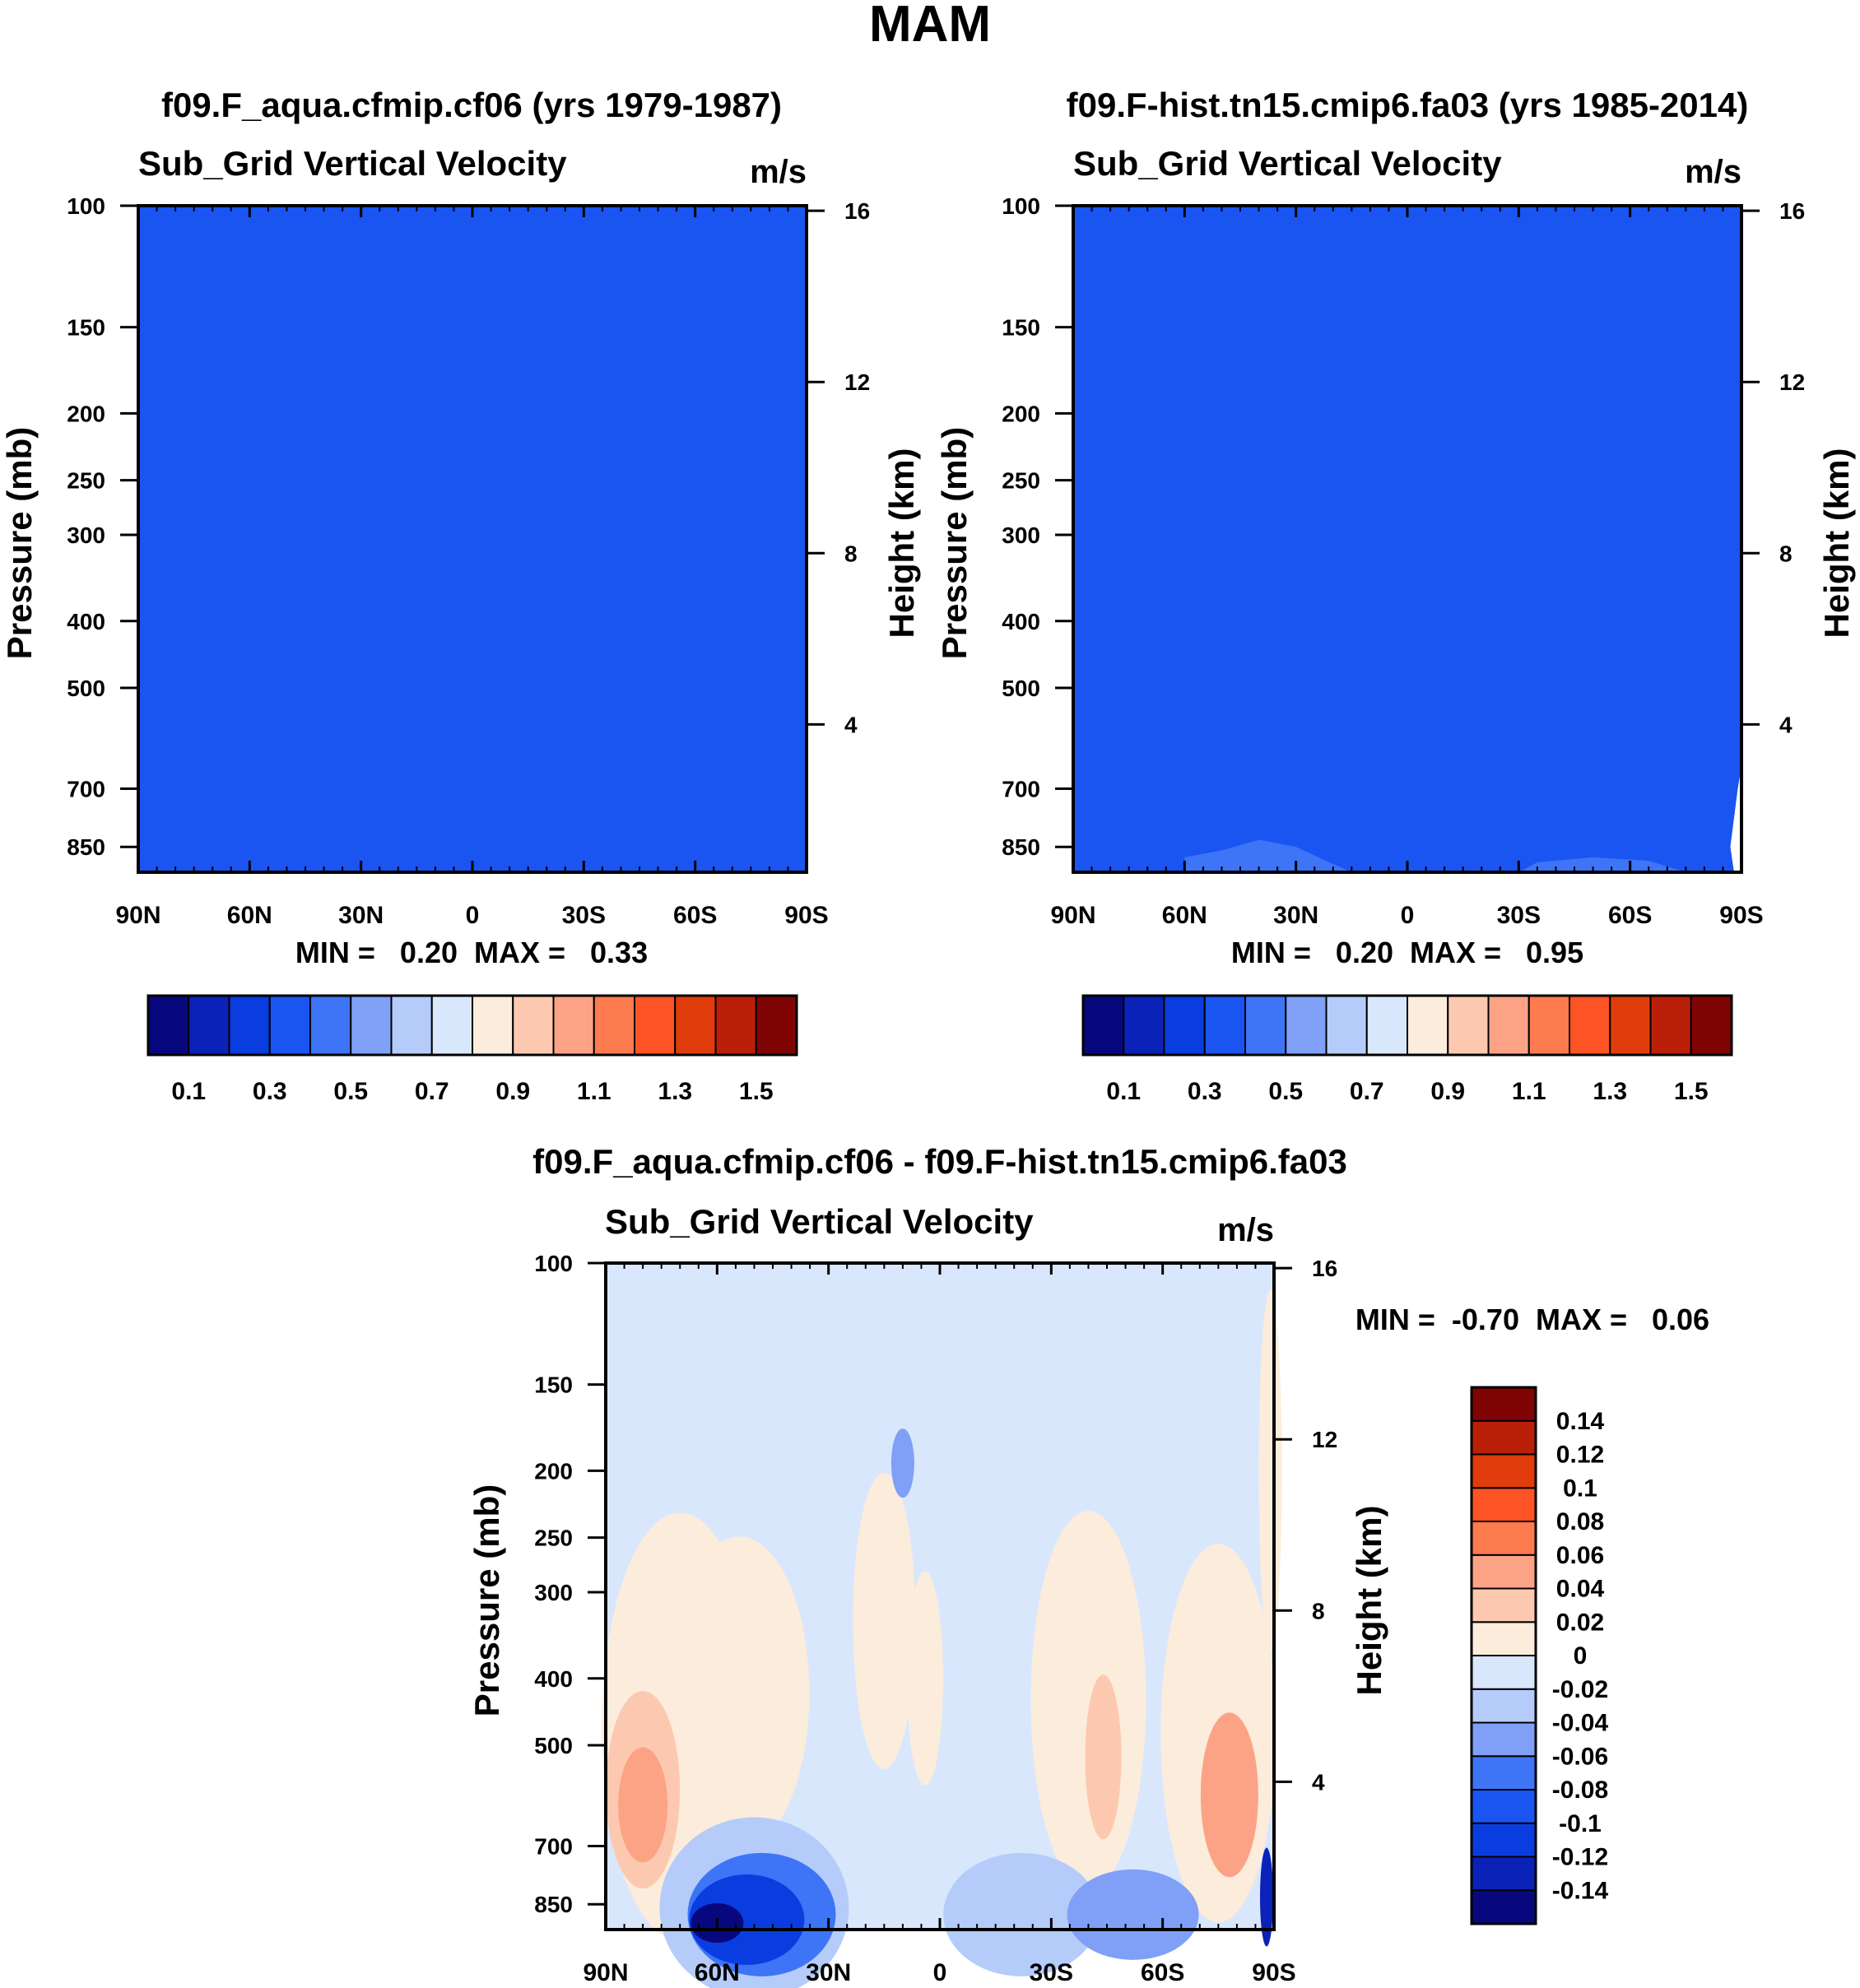  I want to click on colorbar-label: -0.04, so click(1580, 1724).